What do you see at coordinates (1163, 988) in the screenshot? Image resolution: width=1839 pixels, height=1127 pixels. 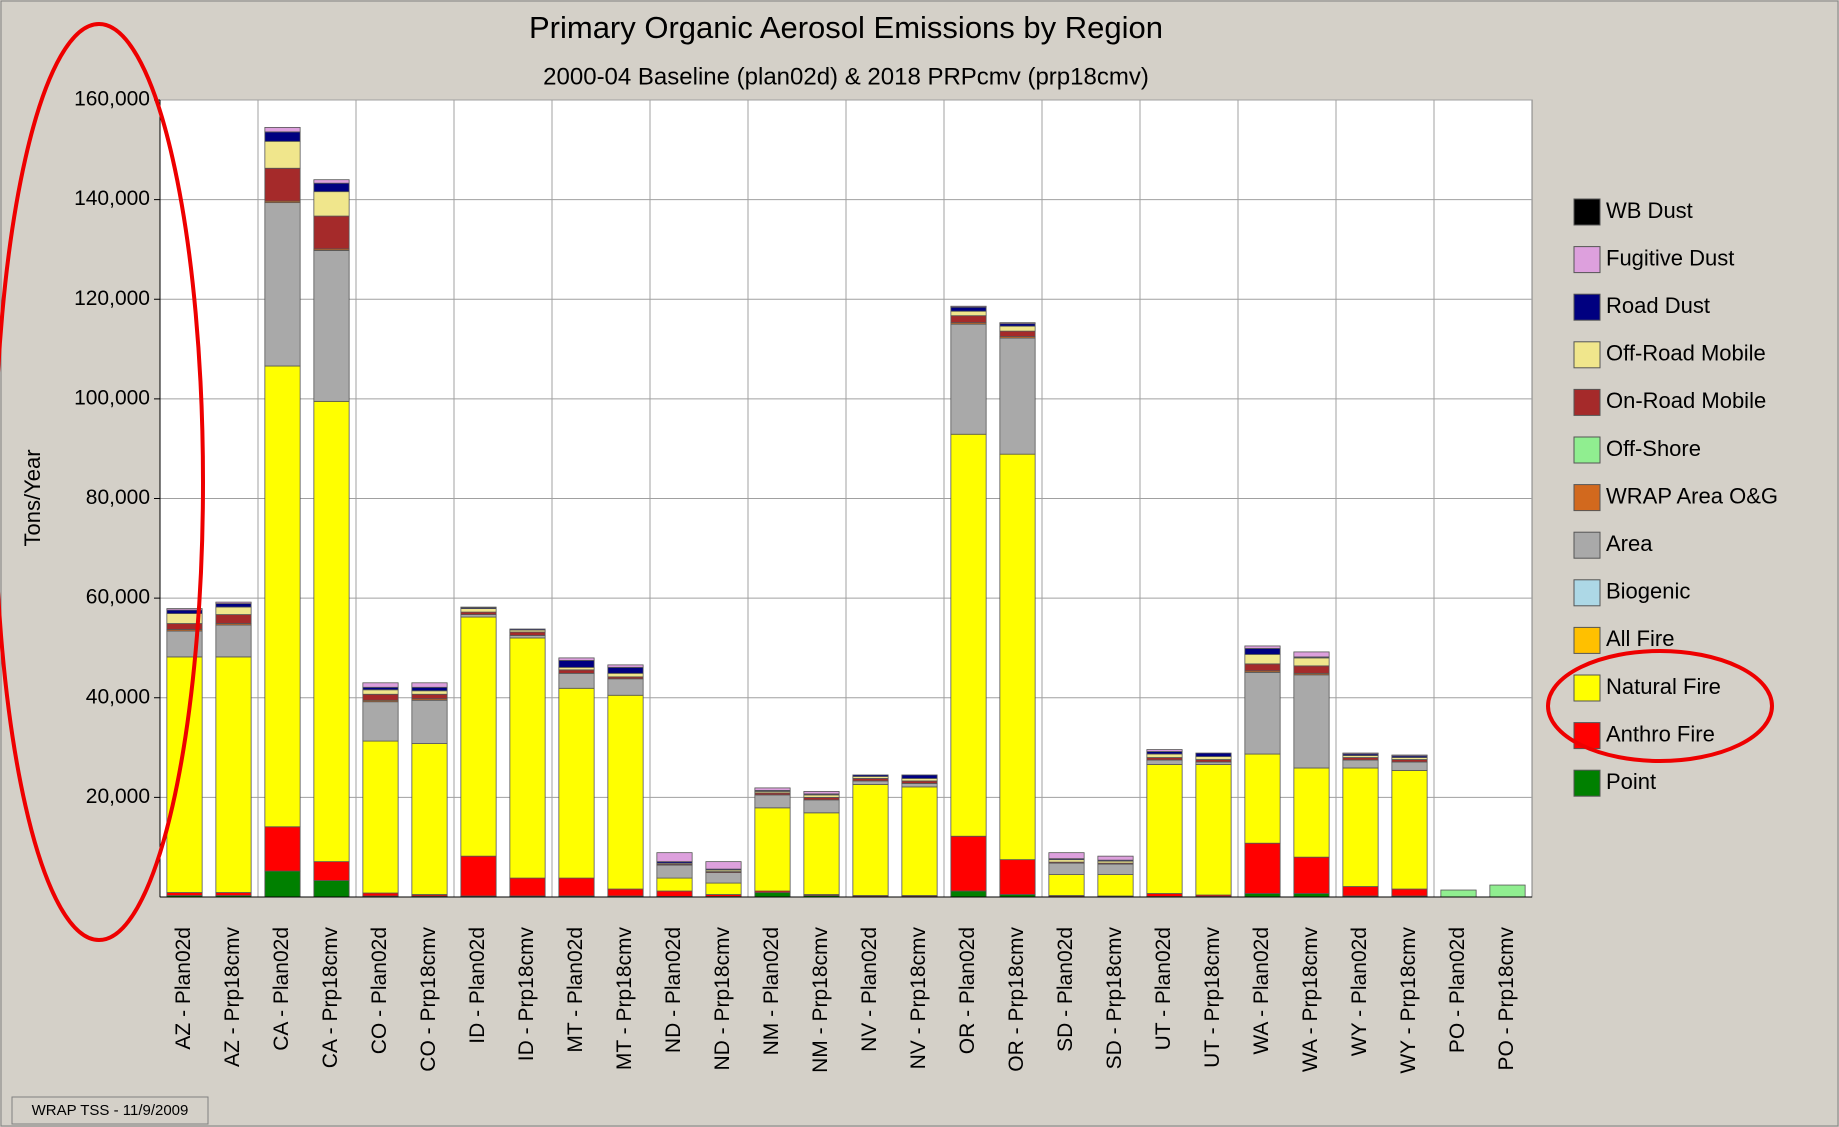 I see `x-tick-label: UT - Plan02d` at bounding box center [1163, 988].